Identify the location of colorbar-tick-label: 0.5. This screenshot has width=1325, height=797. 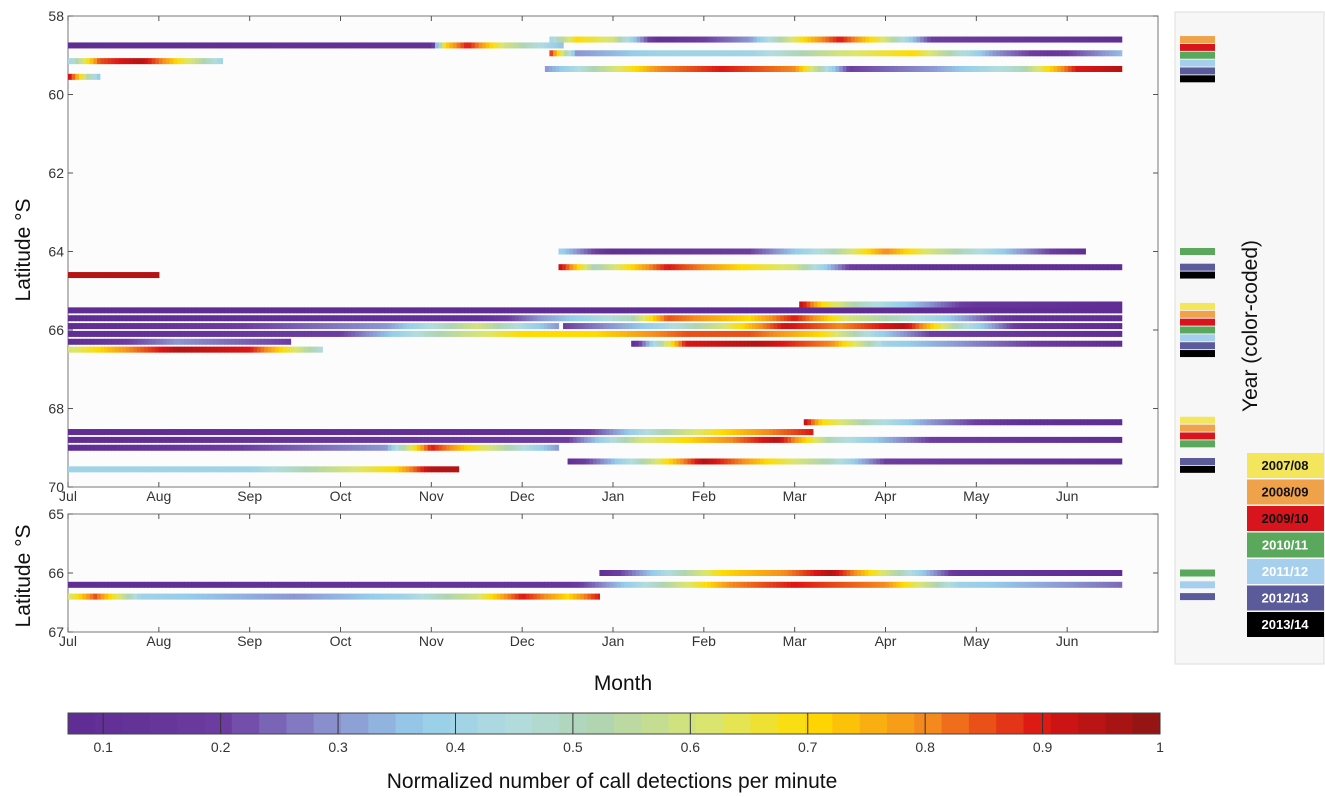
(573, 747).